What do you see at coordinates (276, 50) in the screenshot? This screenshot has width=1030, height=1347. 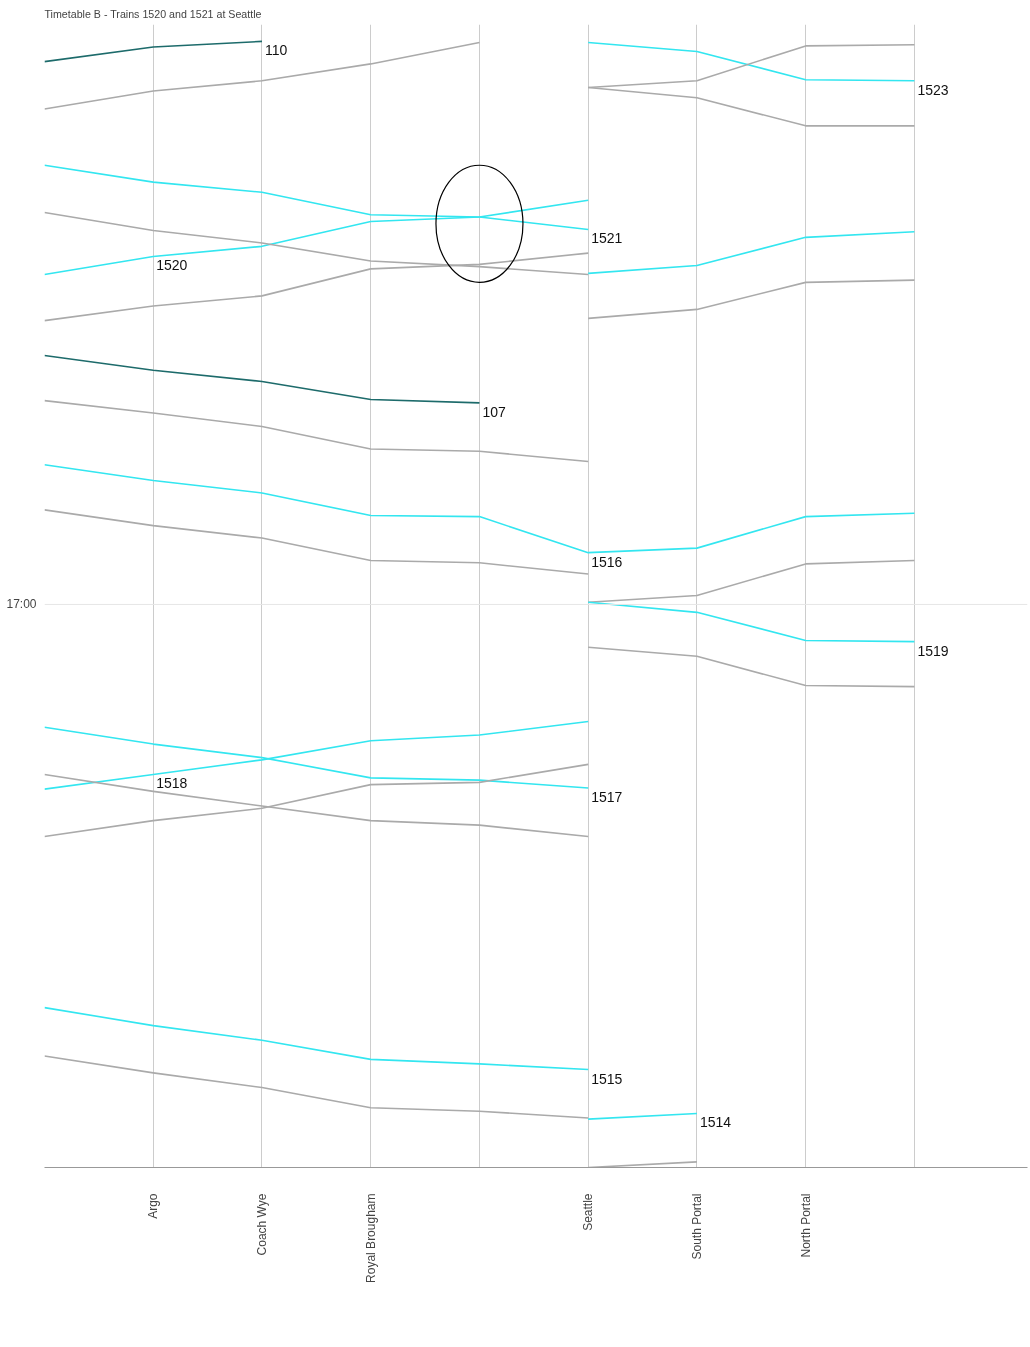 I see `series-label: 110` at bounding box center [276, 50].